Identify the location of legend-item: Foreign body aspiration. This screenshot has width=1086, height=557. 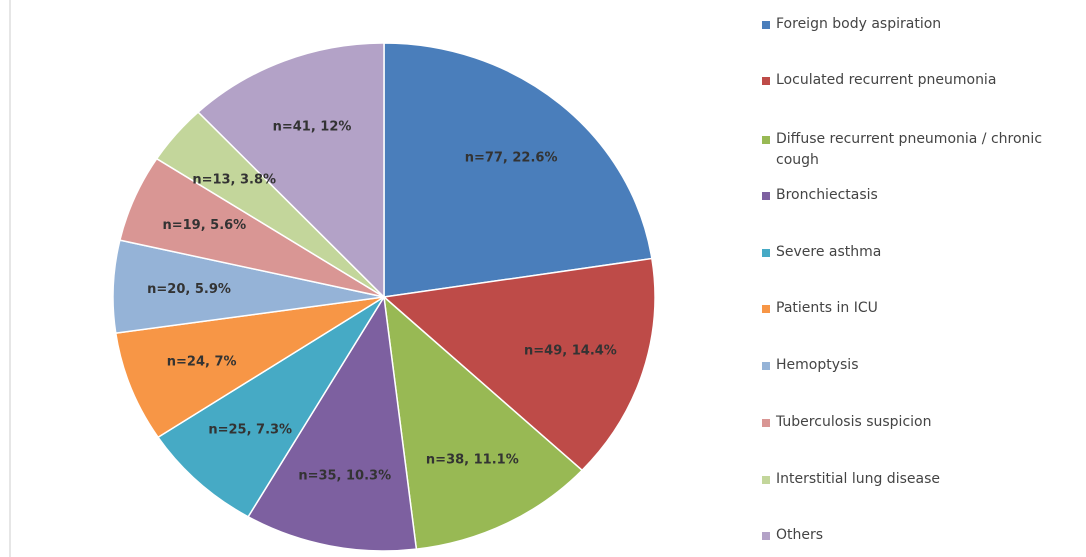
(922, 24).